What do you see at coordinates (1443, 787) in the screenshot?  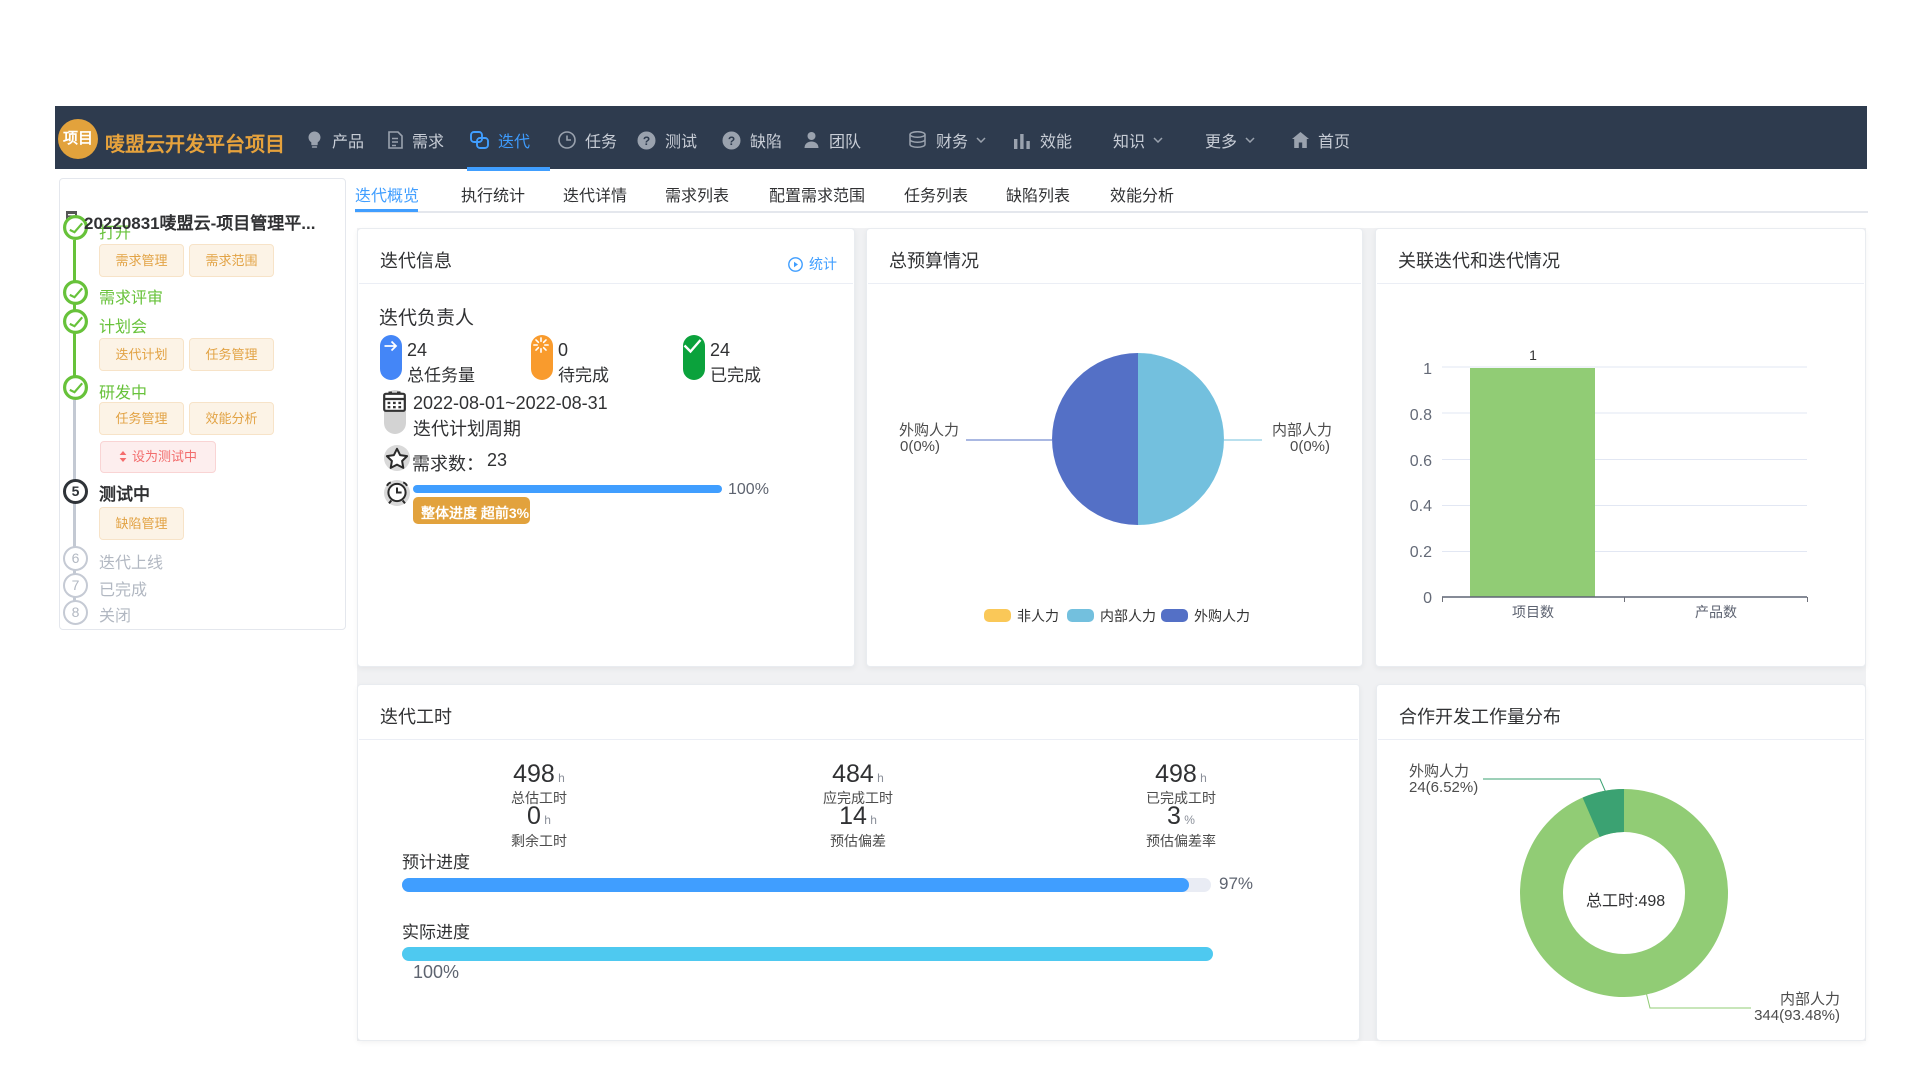 I see `svg-text: 24(6.52%)` at bounding box center [1443, 787].